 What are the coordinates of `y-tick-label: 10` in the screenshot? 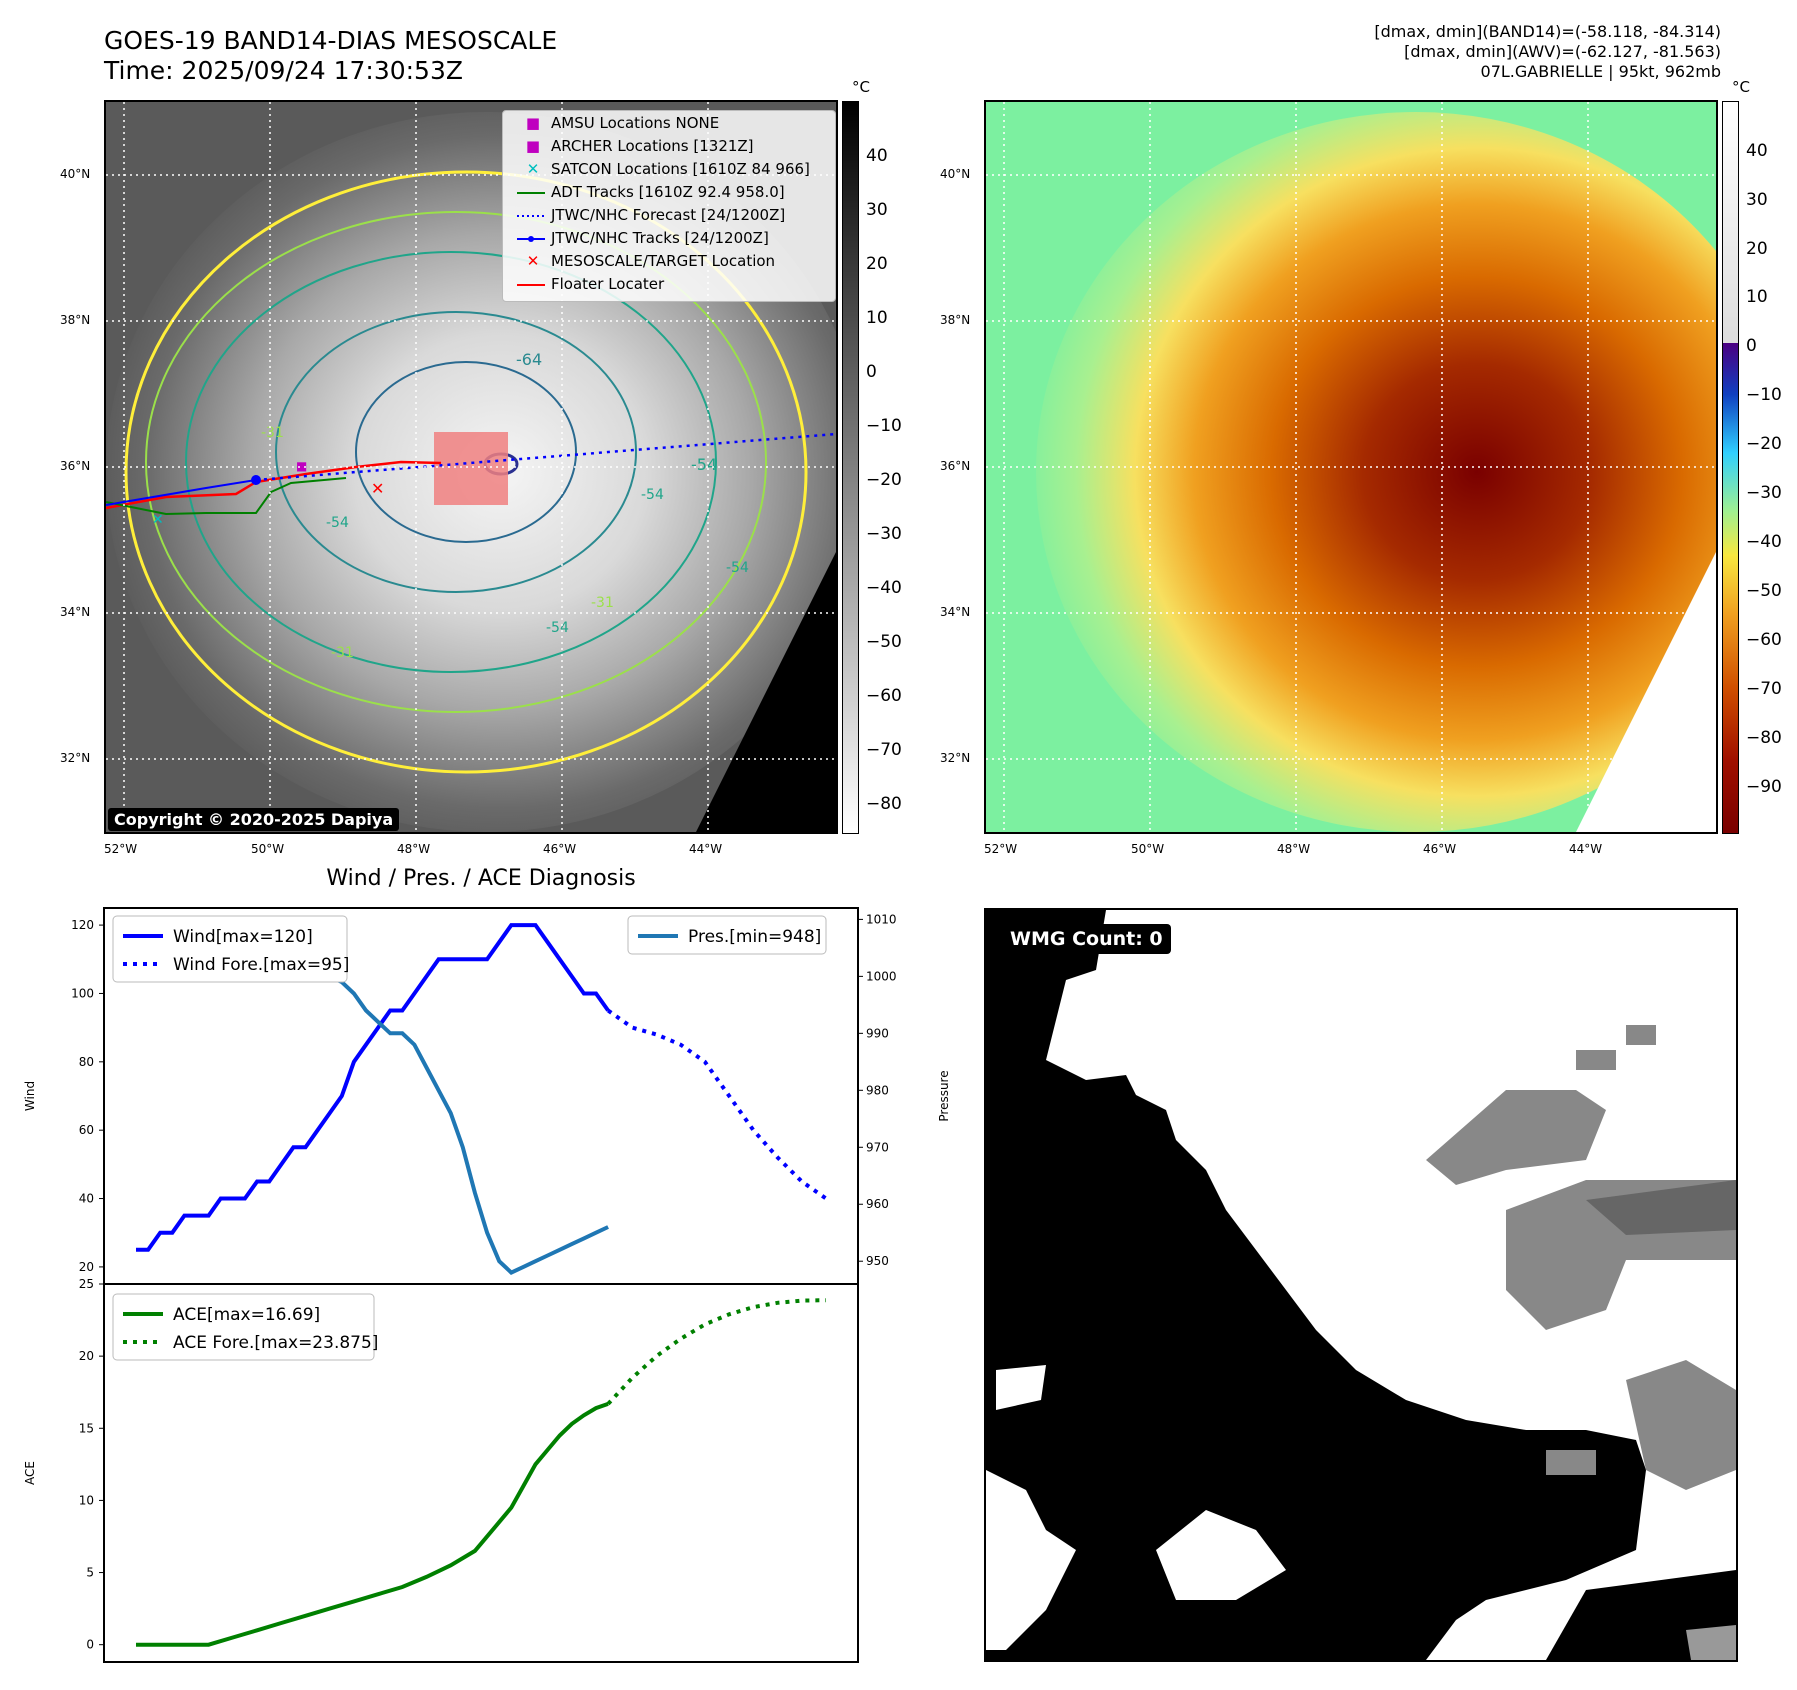 It's located at (86, 1500).